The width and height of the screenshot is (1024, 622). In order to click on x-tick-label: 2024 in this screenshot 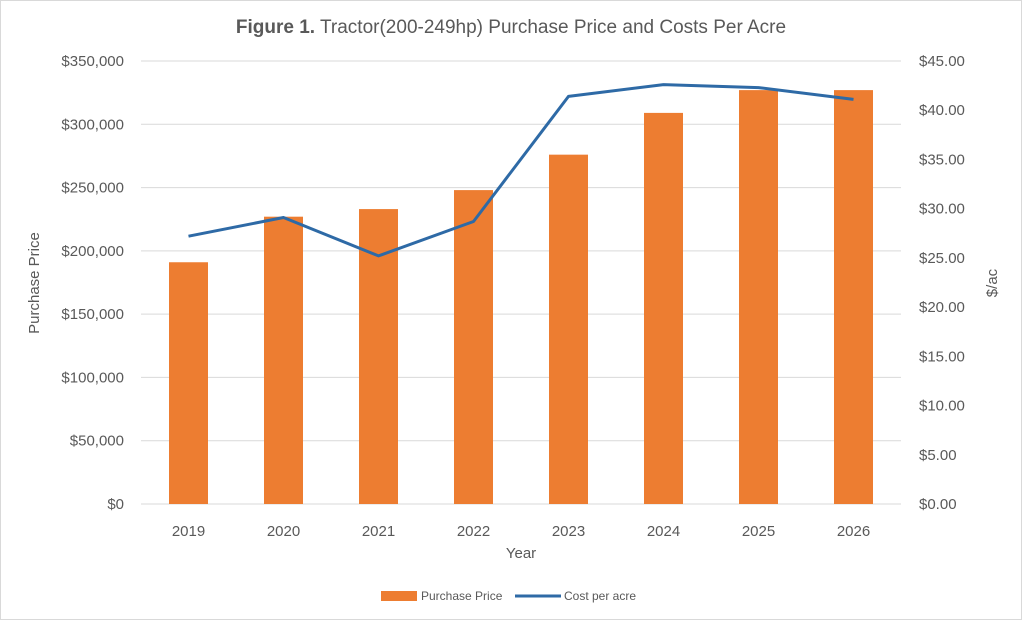, I will do `click(663, 531)`.